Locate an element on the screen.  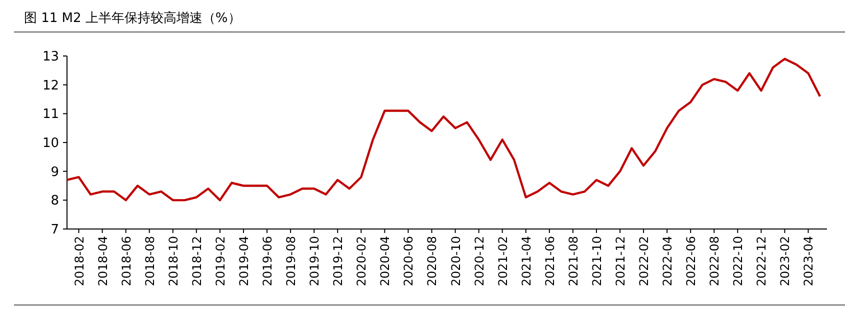
x-tick-label: 2018-10 is located at coordinates (173, 261).